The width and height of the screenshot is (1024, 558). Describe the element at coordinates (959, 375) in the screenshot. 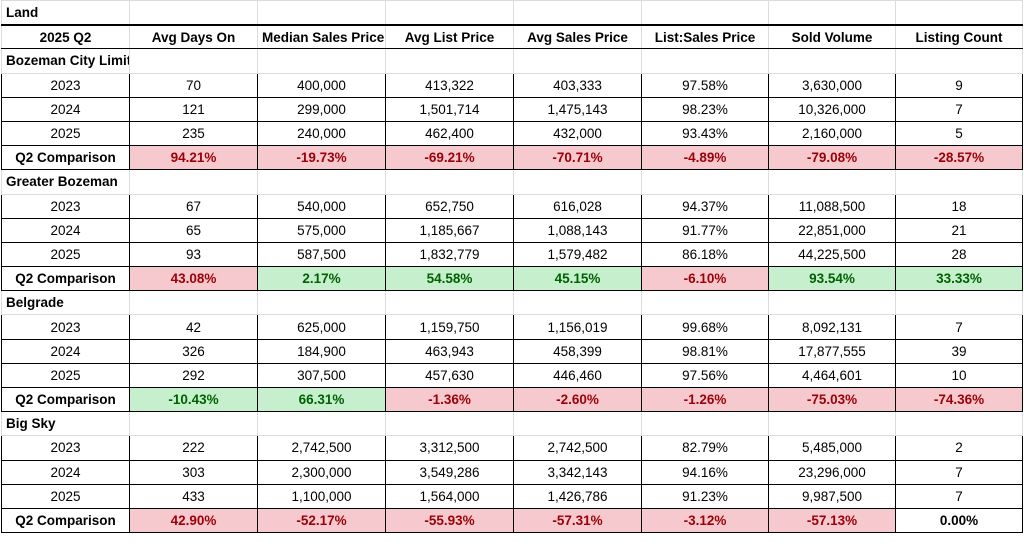

I see `listing-count-cell: 10` at that location.